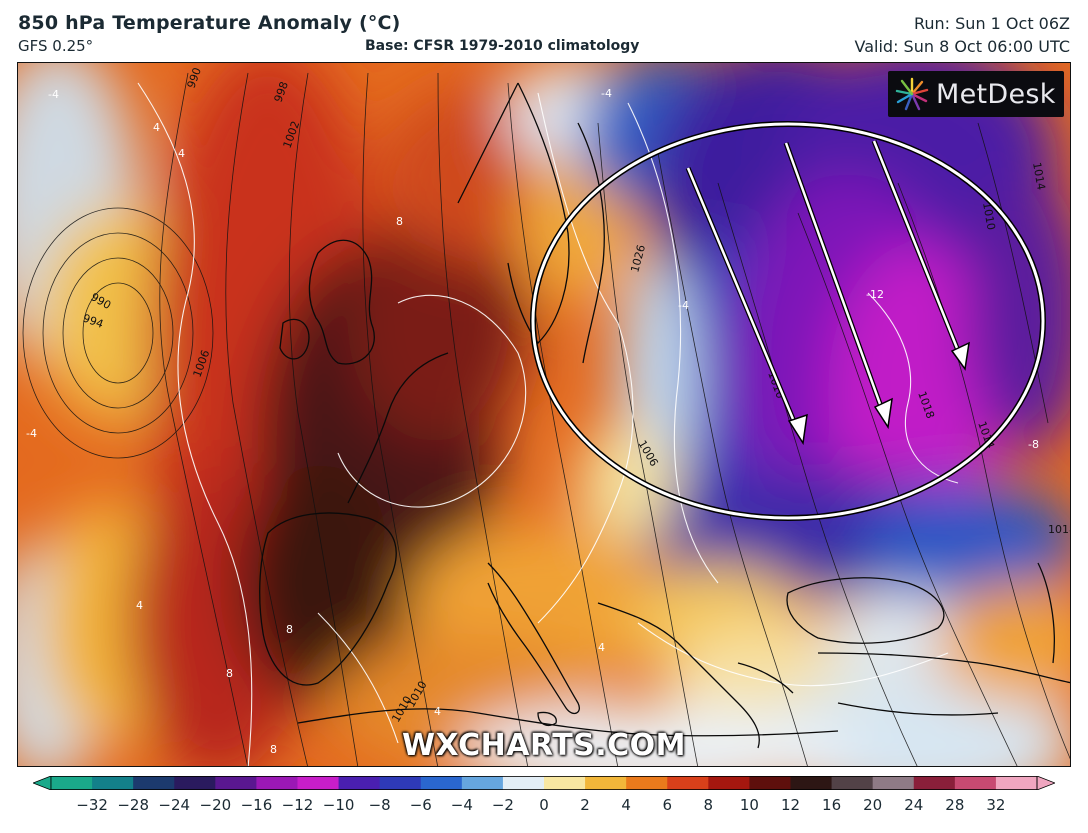 The image size is (1088, 833). I want to click on model-label: GFS 0.25°, so click(56, 46).